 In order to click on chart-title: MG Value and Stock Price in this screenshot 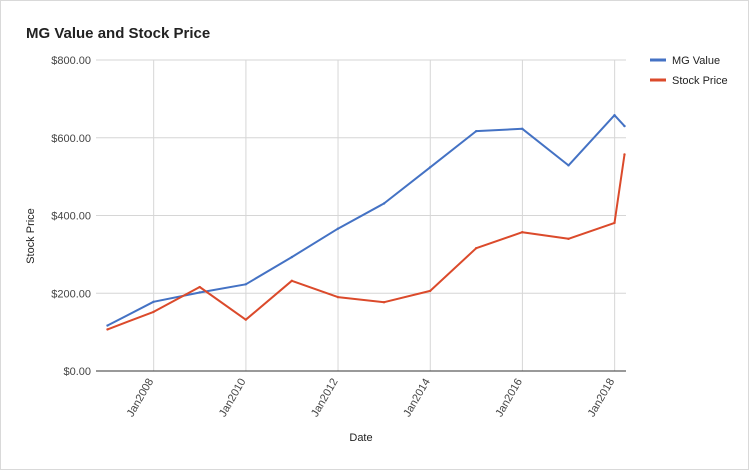, I will do `click(118, 33)`.